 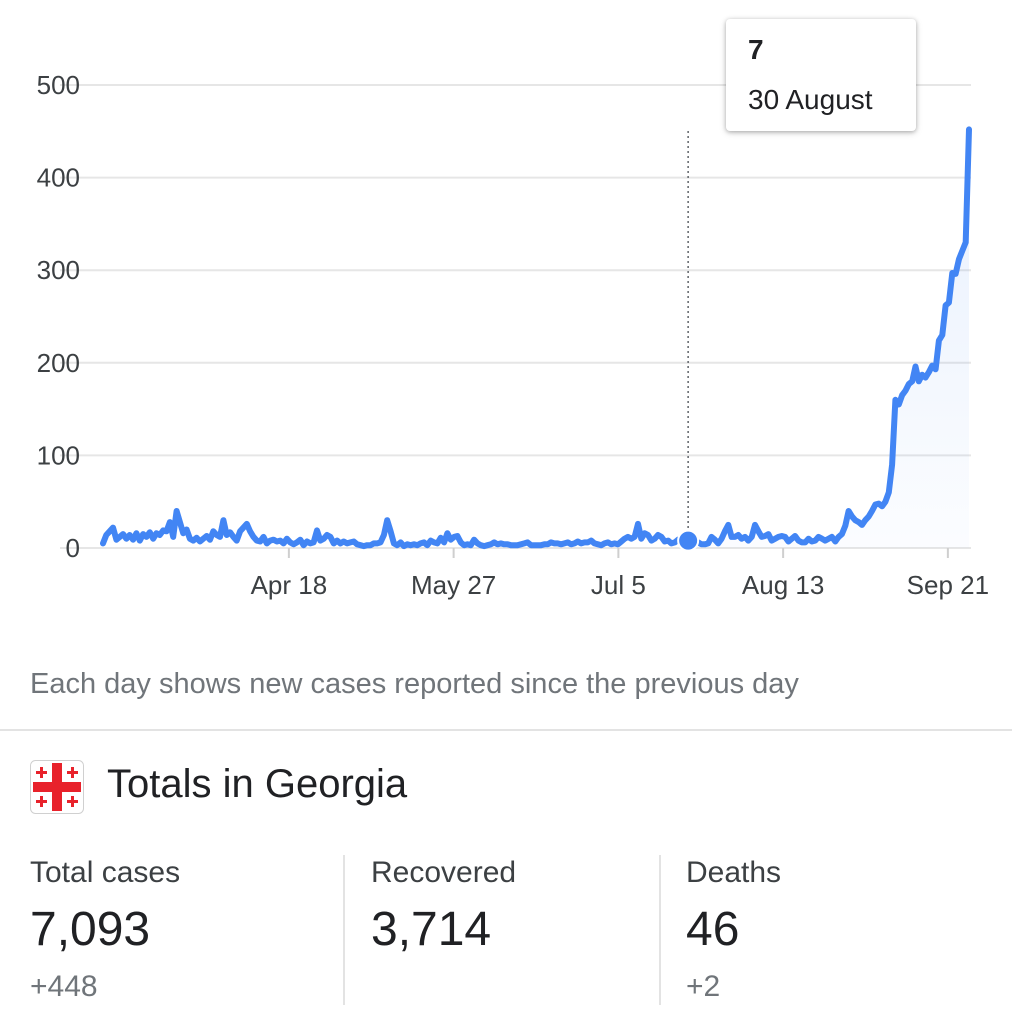 I want to click on y-tick-label: 500, so click(x=58, y=85).